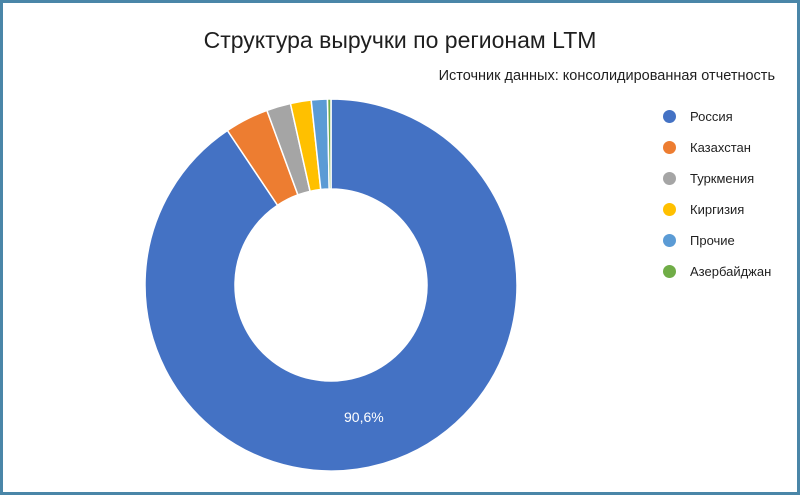 The image size is (800, 495). I want to click on legend-label: Прочие, so click(712, 240).